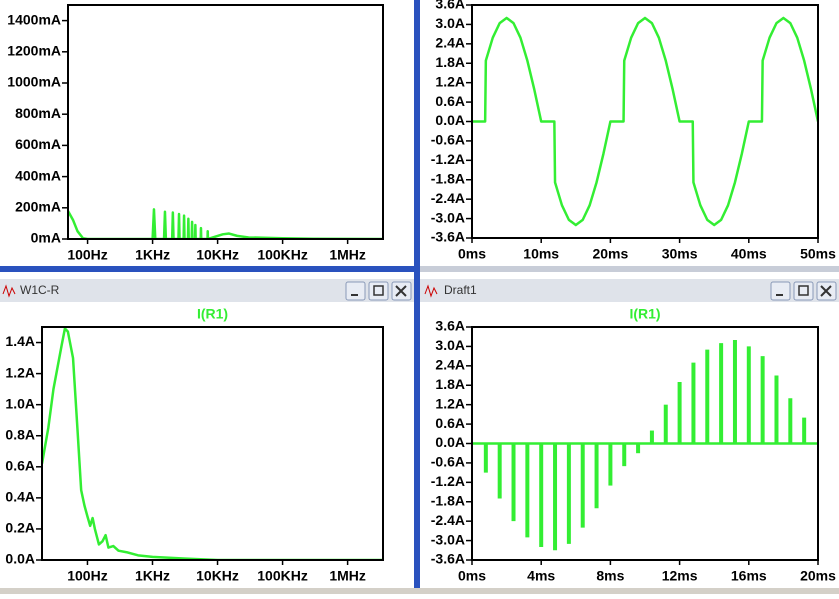  Describe the element at coordinates (417, 297) in the screenshot. I see `window-divider` at that location.